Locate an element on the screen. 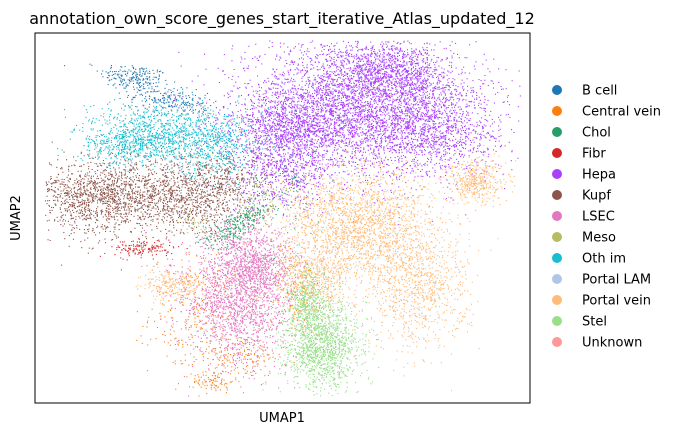 Image resolution: width=681 pixels, height=436 pixels. series-central-vein is located at coordinates (234, 321).